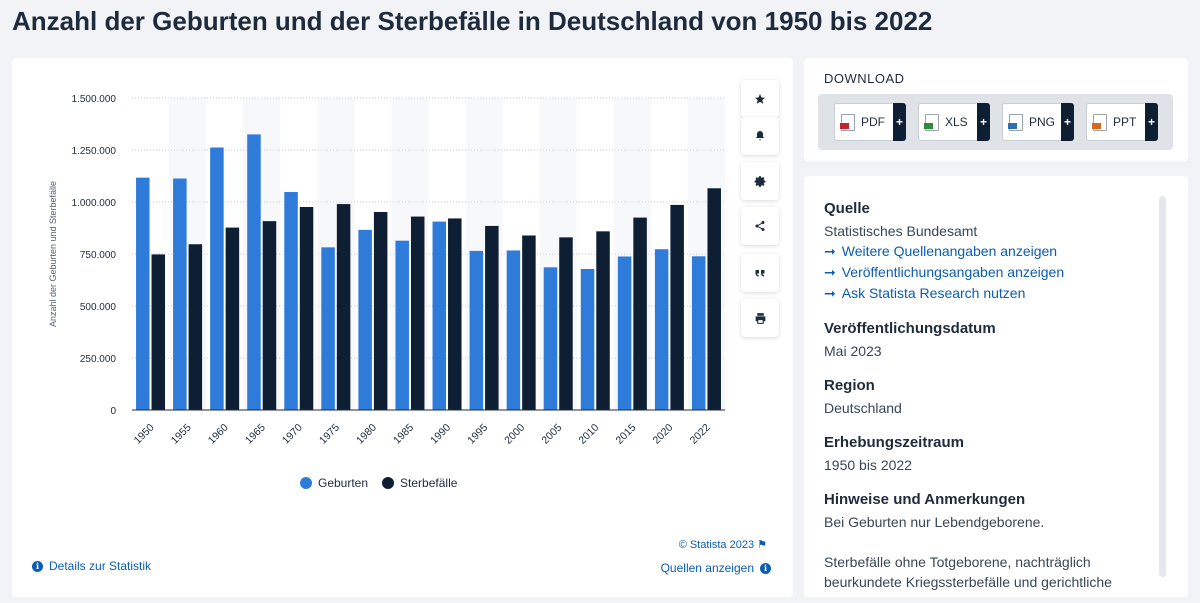 This screenshot has width=1200, height=603. What do you see at coordinates (984, 272) in the screenshot?
I see `publication-info-link: ➞ Veröffentlichungsangaben anzeigen` at bounding box center [984, 272].